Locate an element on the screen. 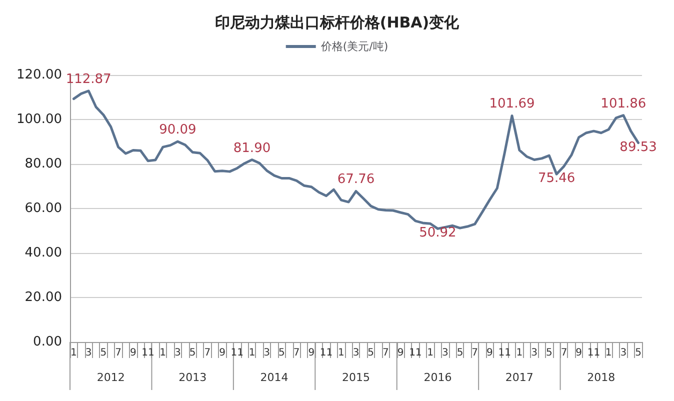 The width and height of the screenshot is (674, 401). data-label: 50.92 is located at coordinates (437, 233).